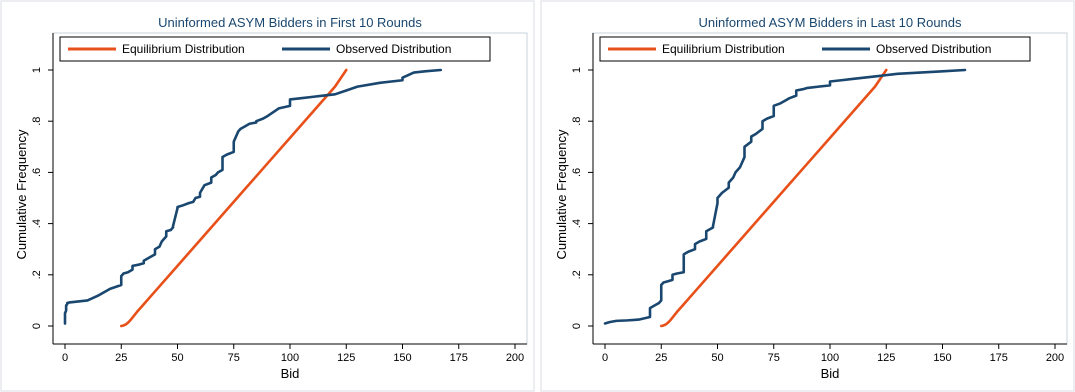 This screenshot has width=1075, height=392. Describe the element at coordinates (537, 196) in the screenshot. I see `panel-divider` at that location.